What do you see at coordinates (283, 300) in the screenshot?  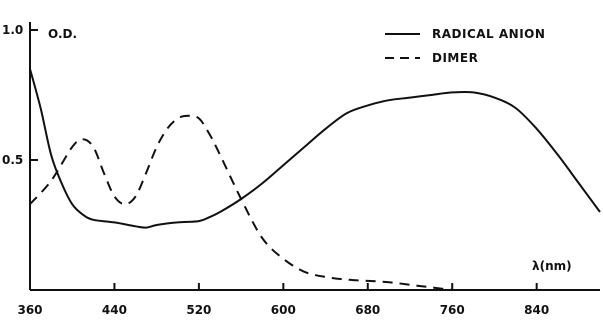 I see `x-ticks: 360 440 520 600 680 760 840` at bounding box center [283, 300].